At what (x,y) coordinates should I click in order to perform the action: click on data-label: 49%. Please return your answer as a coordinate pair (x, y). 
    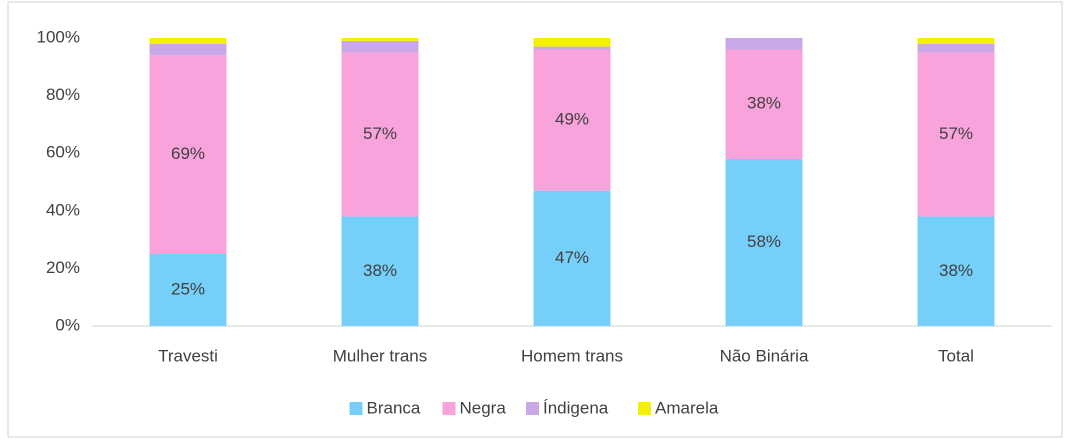
    Looking at the image, I should click on (572, 119).